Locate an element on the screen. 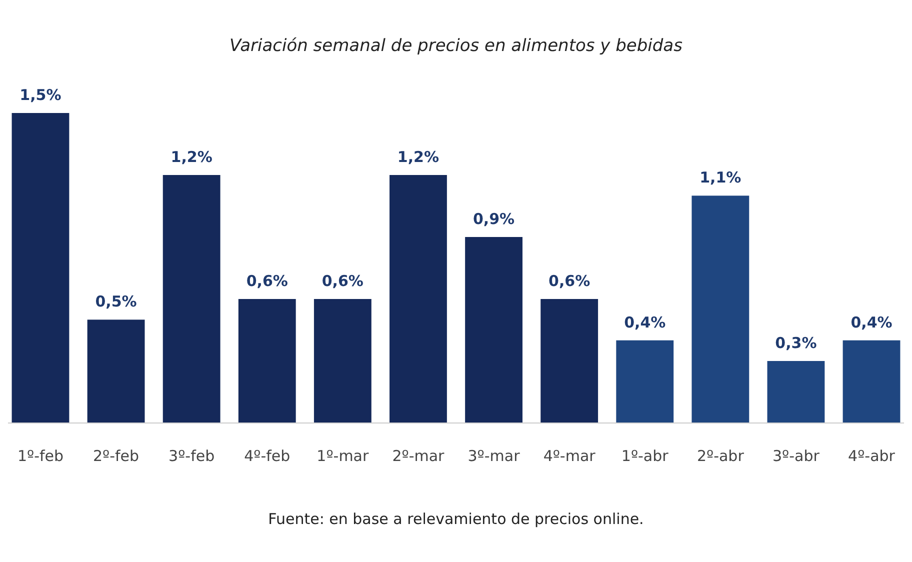 This screenshot has height=562, width=912. x-tick-label: 3º-feb is located at coordinates (191, 456).